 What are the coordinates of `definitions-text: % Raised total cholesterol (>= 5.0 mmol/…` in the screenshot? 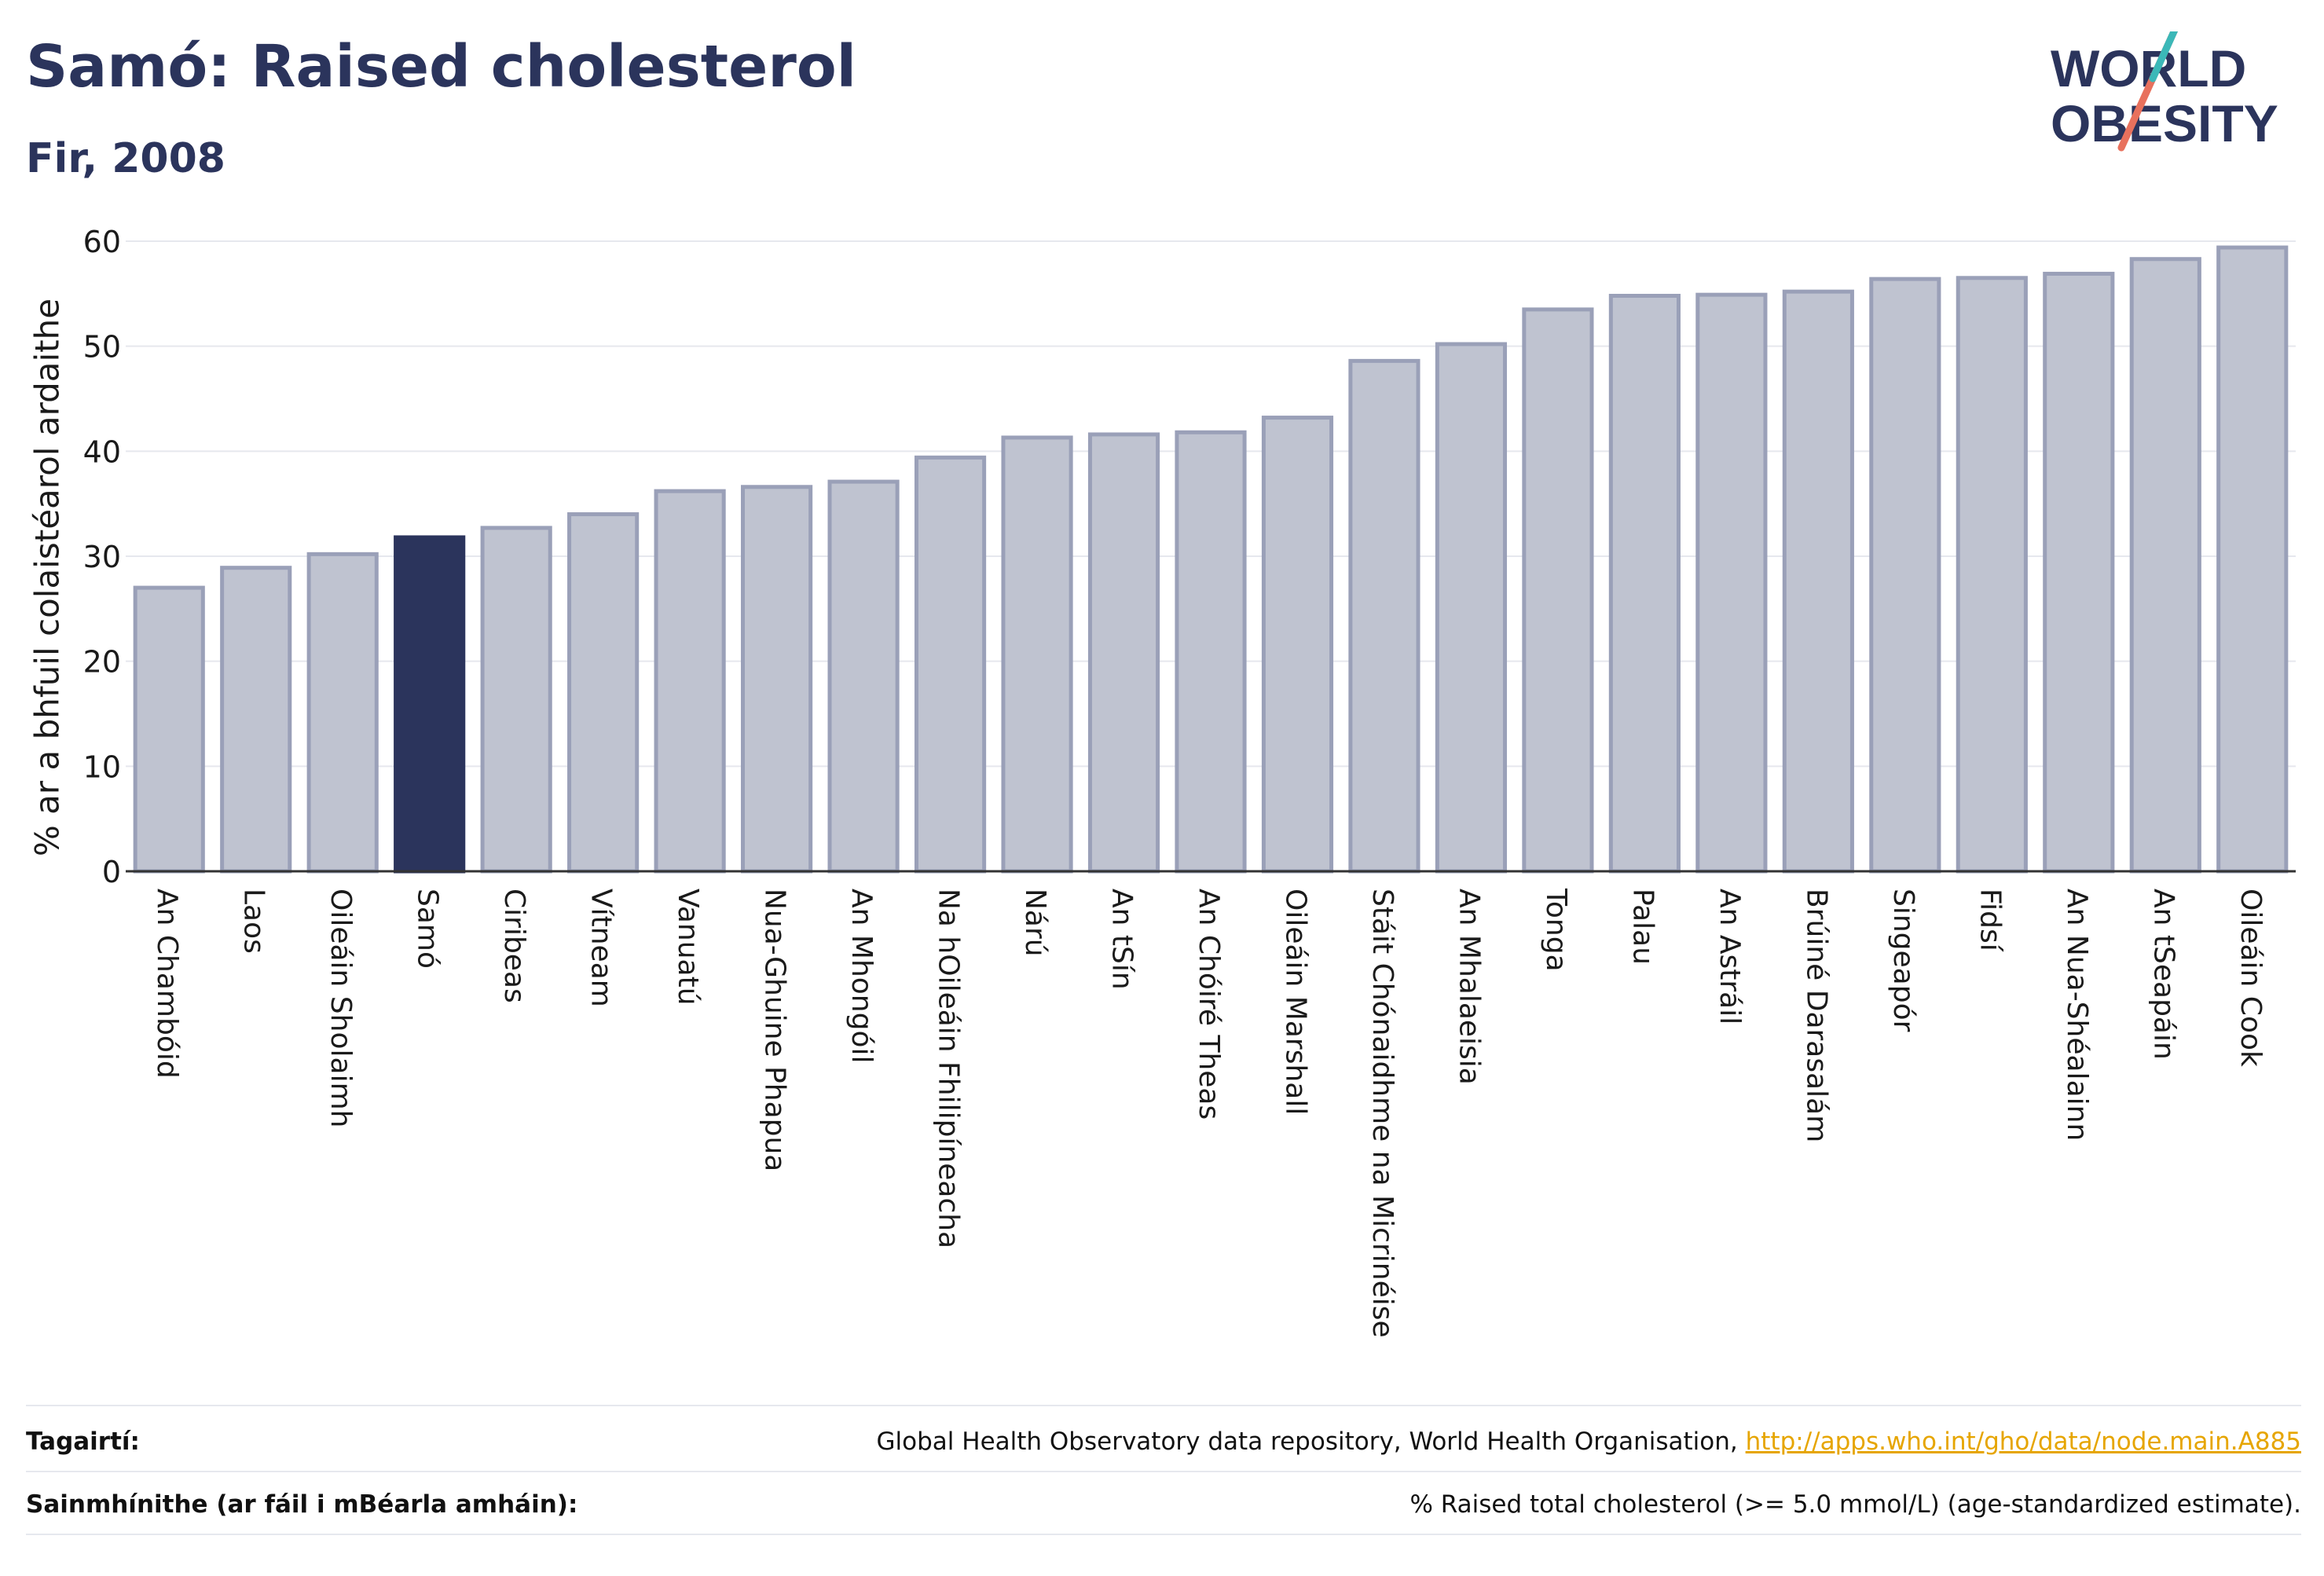 It's located at (1855, 1504).